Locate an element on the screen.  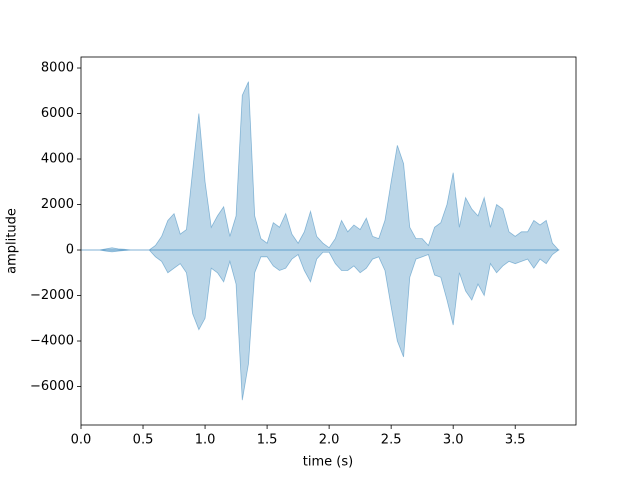
x-tick-label: 0.5 is located at coordinates (143, 440).